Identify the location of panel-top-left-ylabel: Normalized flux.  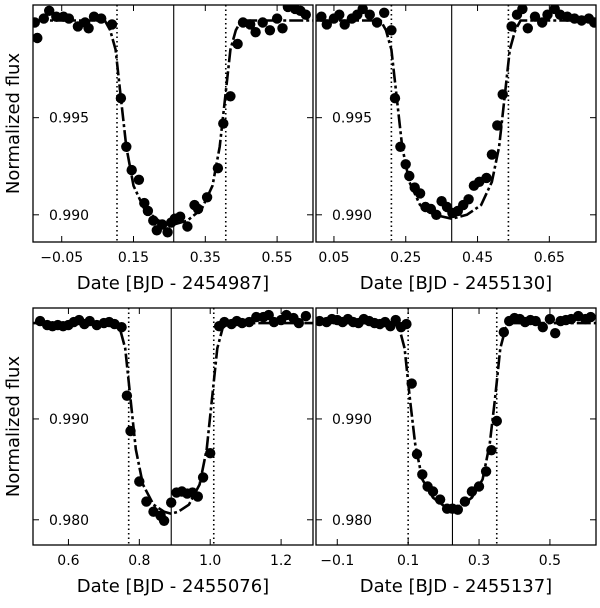
(13, 124).